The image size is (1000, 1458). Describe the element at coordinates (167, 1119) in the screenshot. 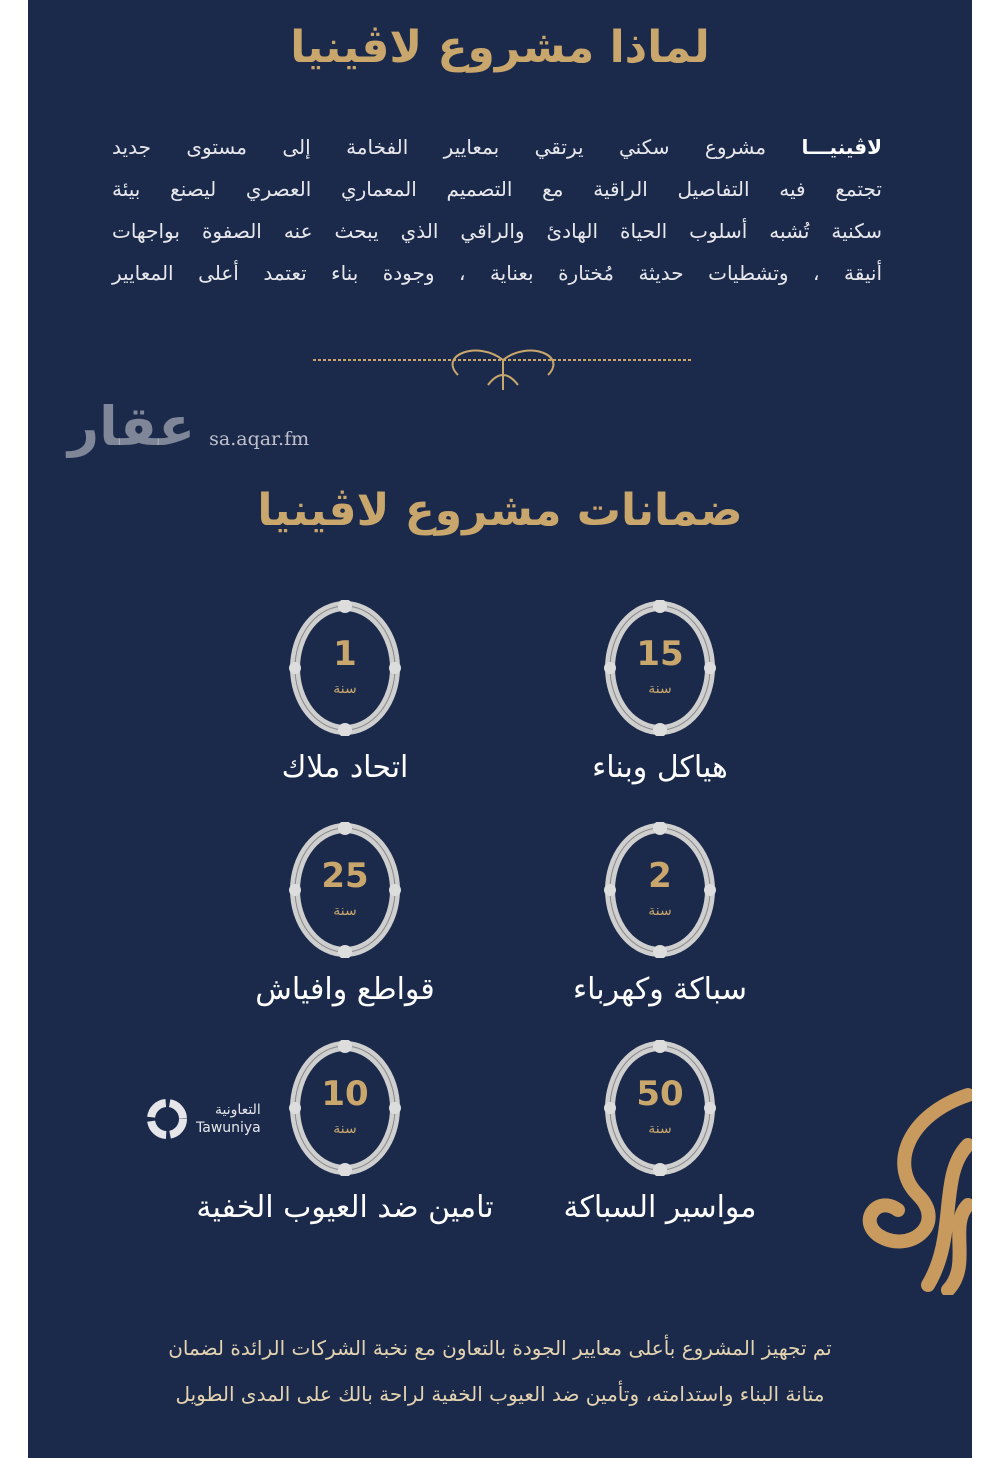

I see `tawuniya-icon` at that location.